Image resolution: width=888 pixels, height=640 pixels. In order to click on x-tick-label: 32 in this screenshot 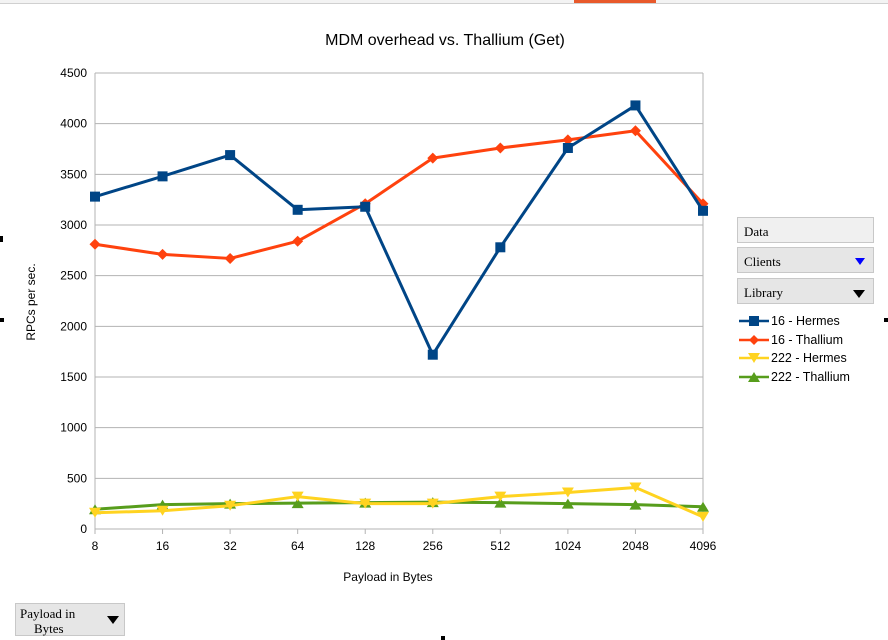, I will do `click(230, 546)`.